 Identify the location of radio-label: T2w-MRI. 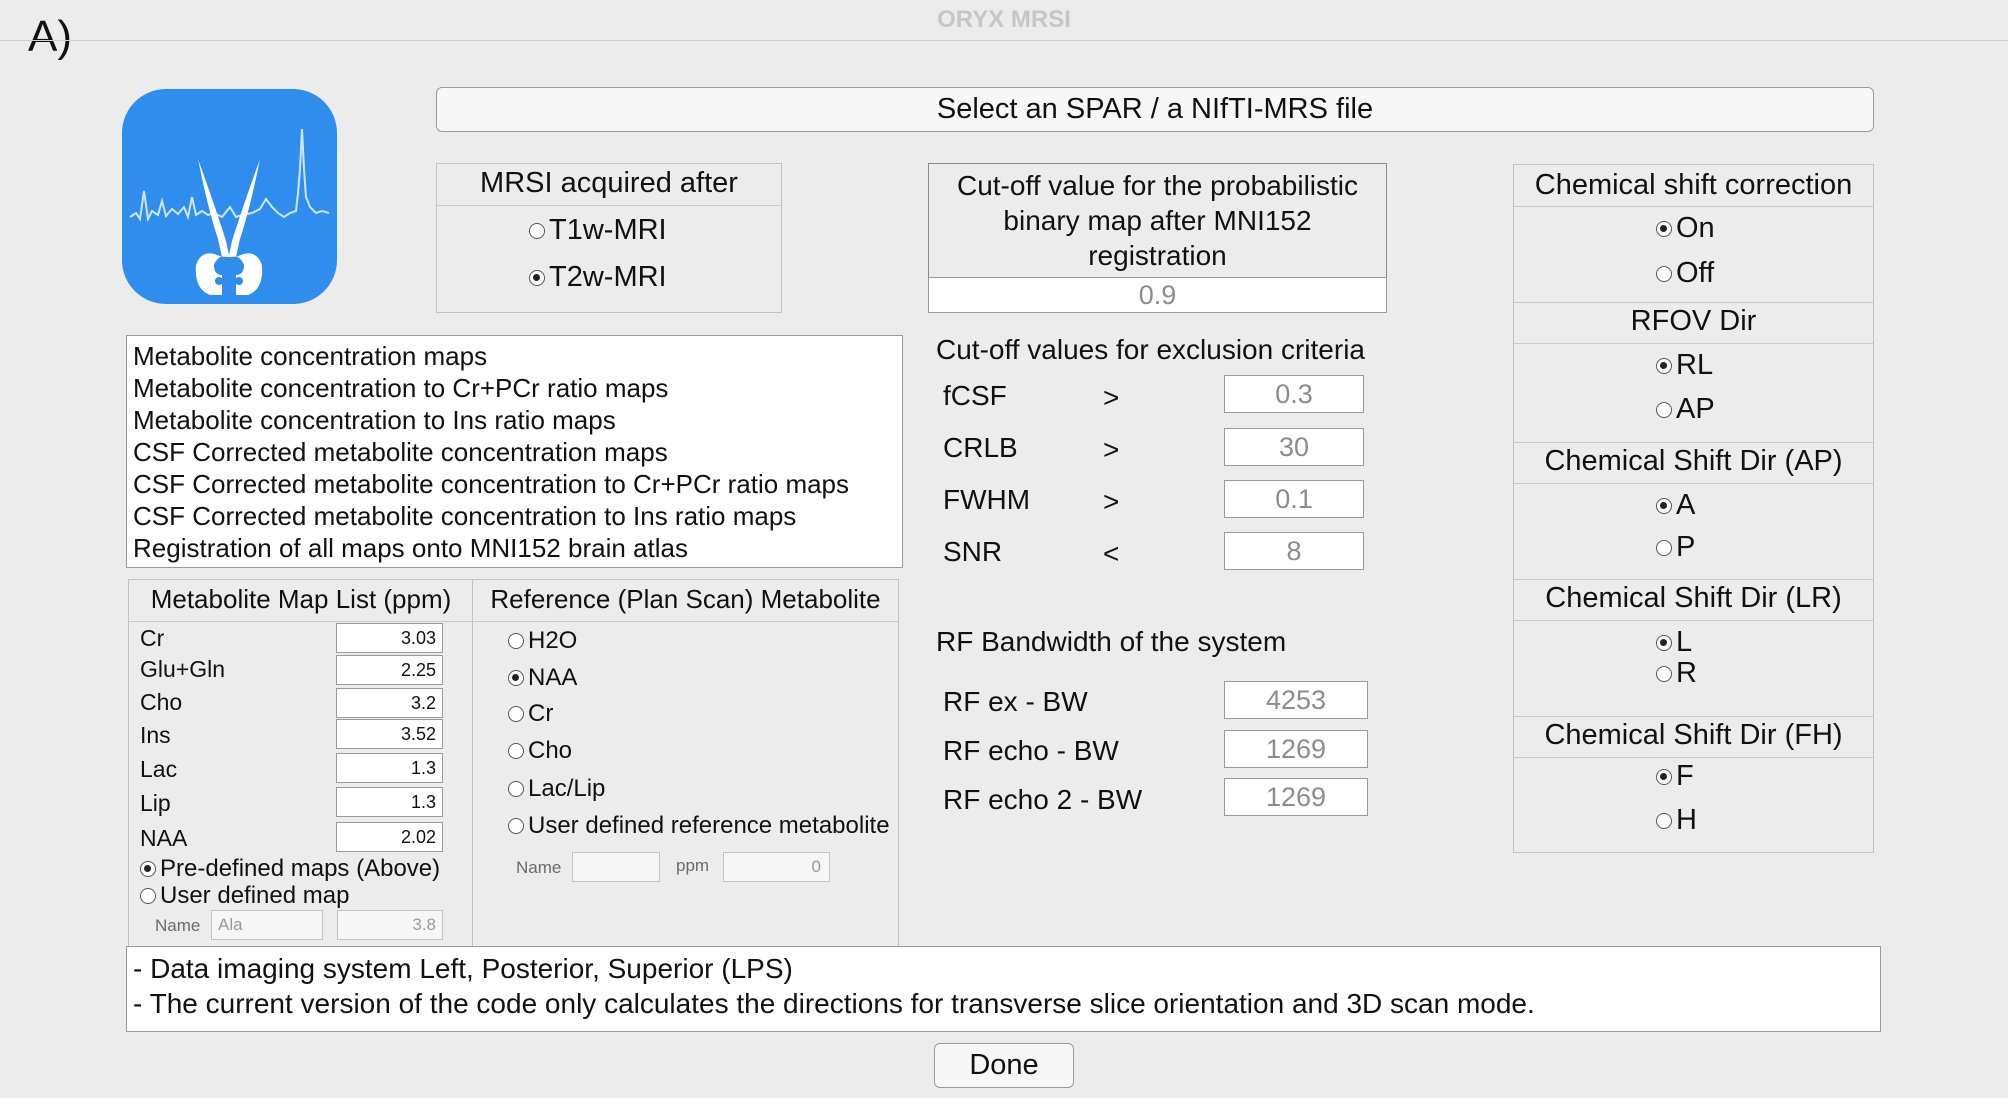
(608, 277).